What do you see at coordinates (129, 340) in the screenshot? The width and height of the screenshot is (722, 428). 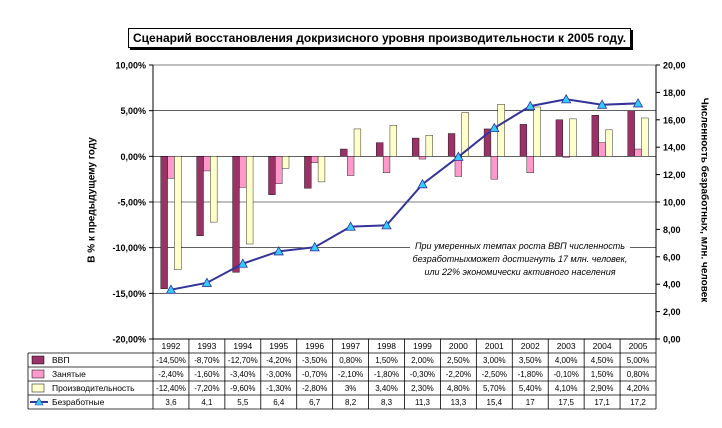 I see `y-tick-label: -20,00%` at bounding box center [129, 340].